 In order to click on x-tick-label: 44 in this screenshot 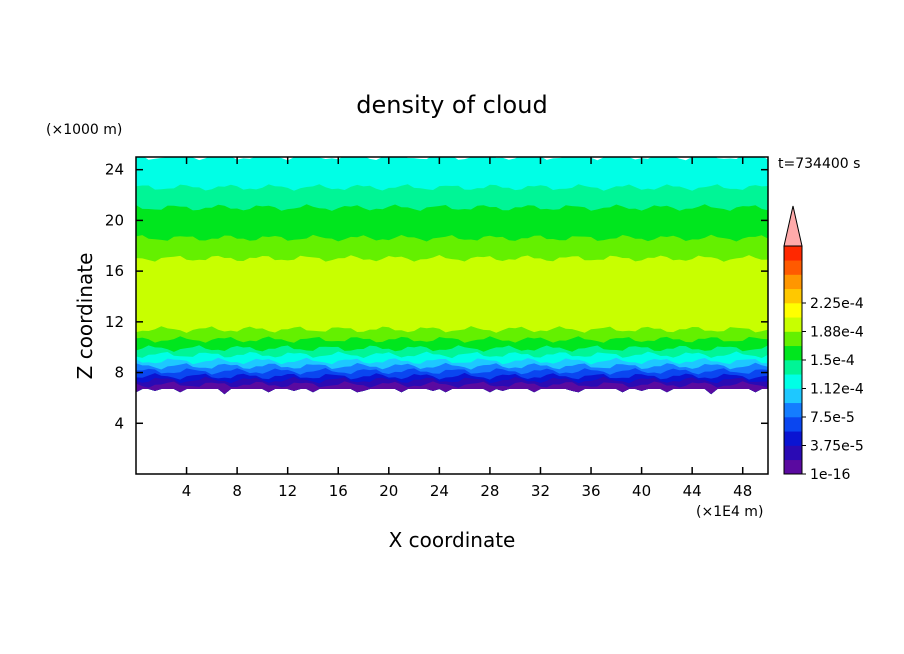, I will do `click(692, 491)`.